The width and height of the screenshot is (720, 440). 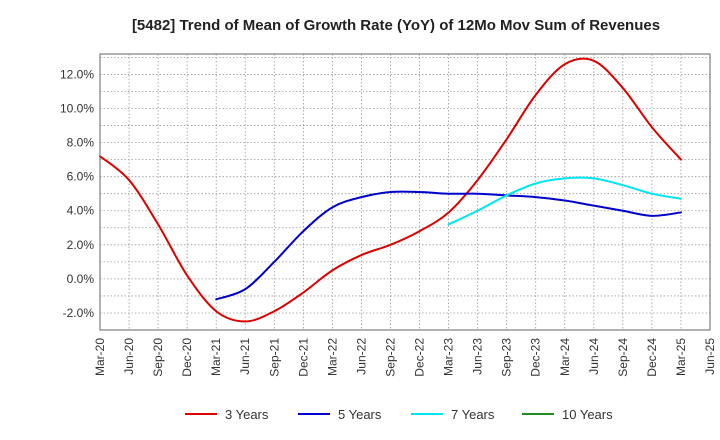 I want to click on y-tick-label: 10.0%, so click(x=77, y=109).